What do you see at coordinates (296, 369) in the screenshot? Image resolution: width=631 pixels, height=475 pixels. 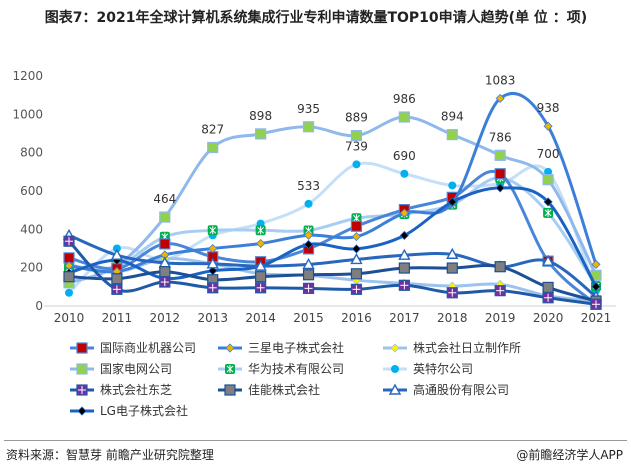 I see `legend-label: 华为技术有限公司` at bounding box center [296, 369].